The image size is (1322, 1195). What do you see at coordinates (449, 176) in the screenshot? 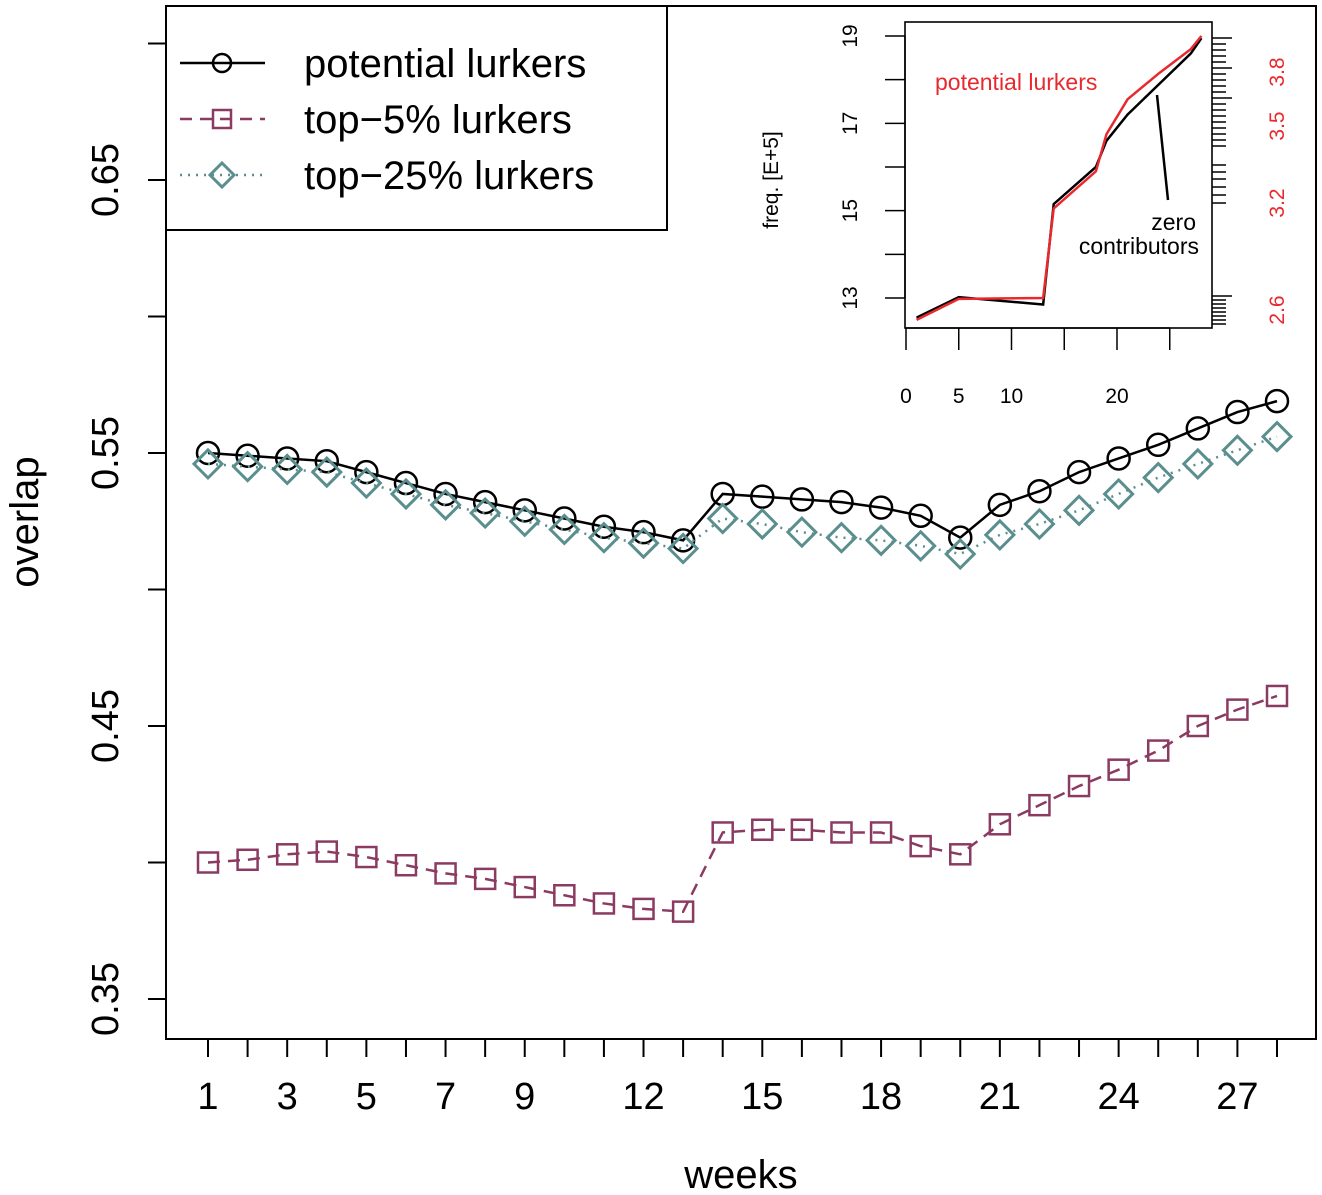
I see `legend-label-3: top−25% lurkers` at bounding box center [449, 176].